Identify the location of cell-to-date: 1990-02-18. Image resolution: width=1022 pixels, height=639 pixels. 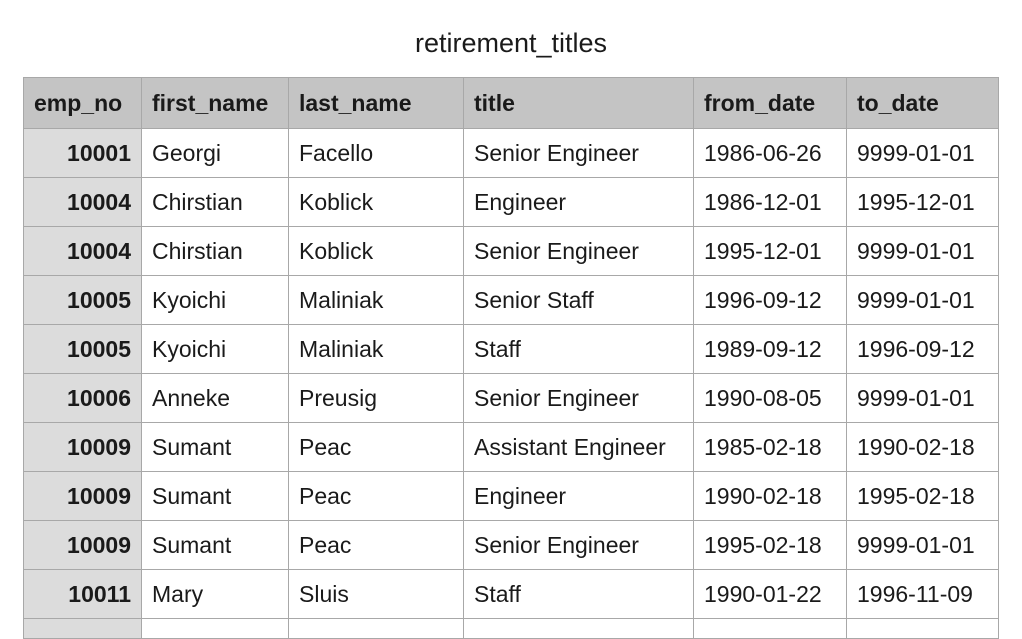
(922, 447).